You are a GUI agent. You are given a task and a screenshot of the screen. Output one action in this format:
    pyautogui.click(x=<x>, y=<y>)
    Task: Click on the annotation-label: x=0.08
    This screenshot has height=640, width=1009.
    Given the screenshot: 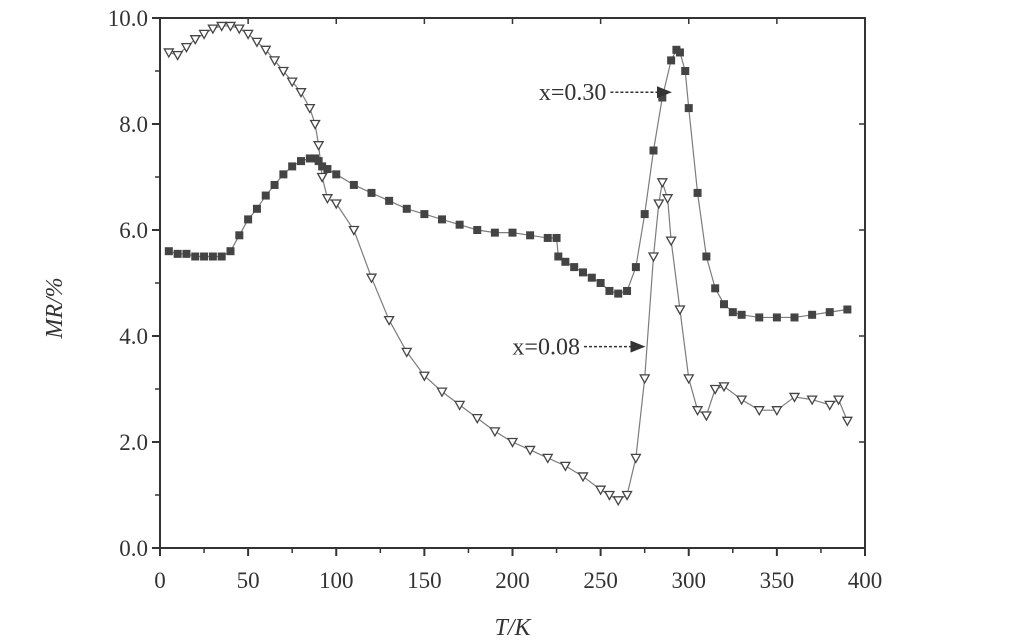 What is the action you would take?
    pyautogui.click(x=546, y=348)
    